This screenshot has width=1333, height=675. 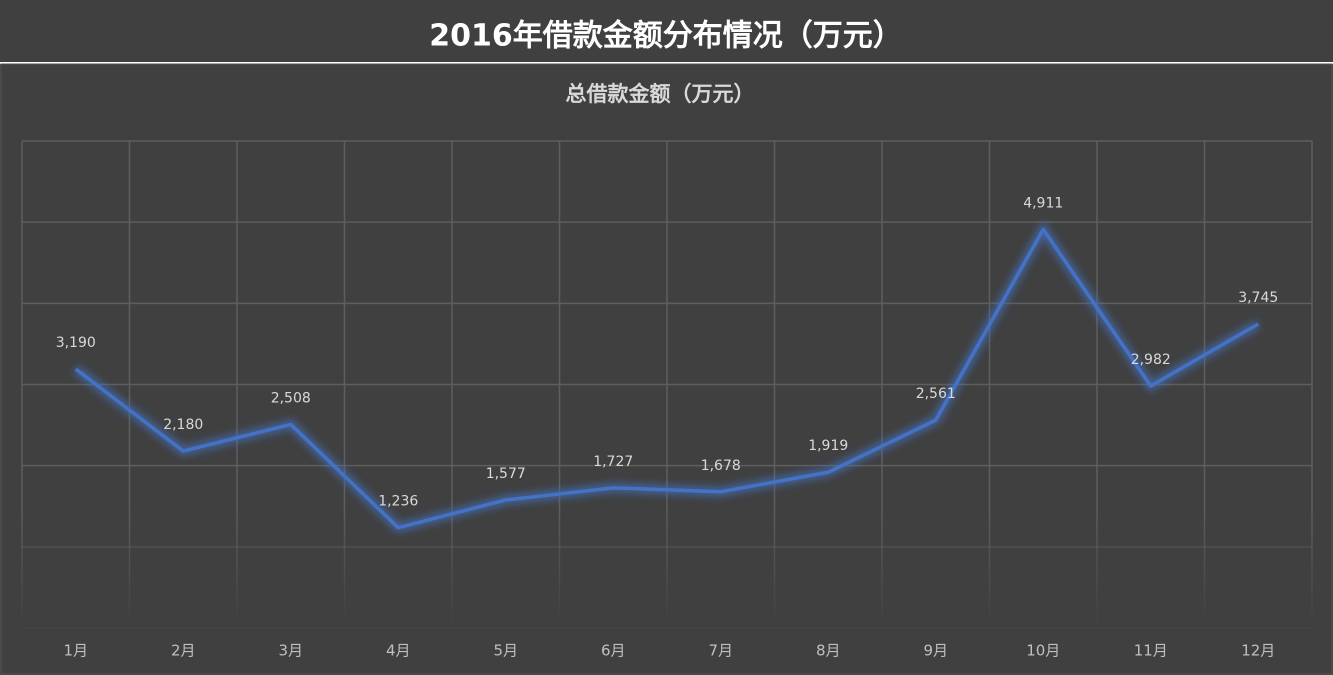 I want to click on data-label: 3,190, so click(x=76, y=343).